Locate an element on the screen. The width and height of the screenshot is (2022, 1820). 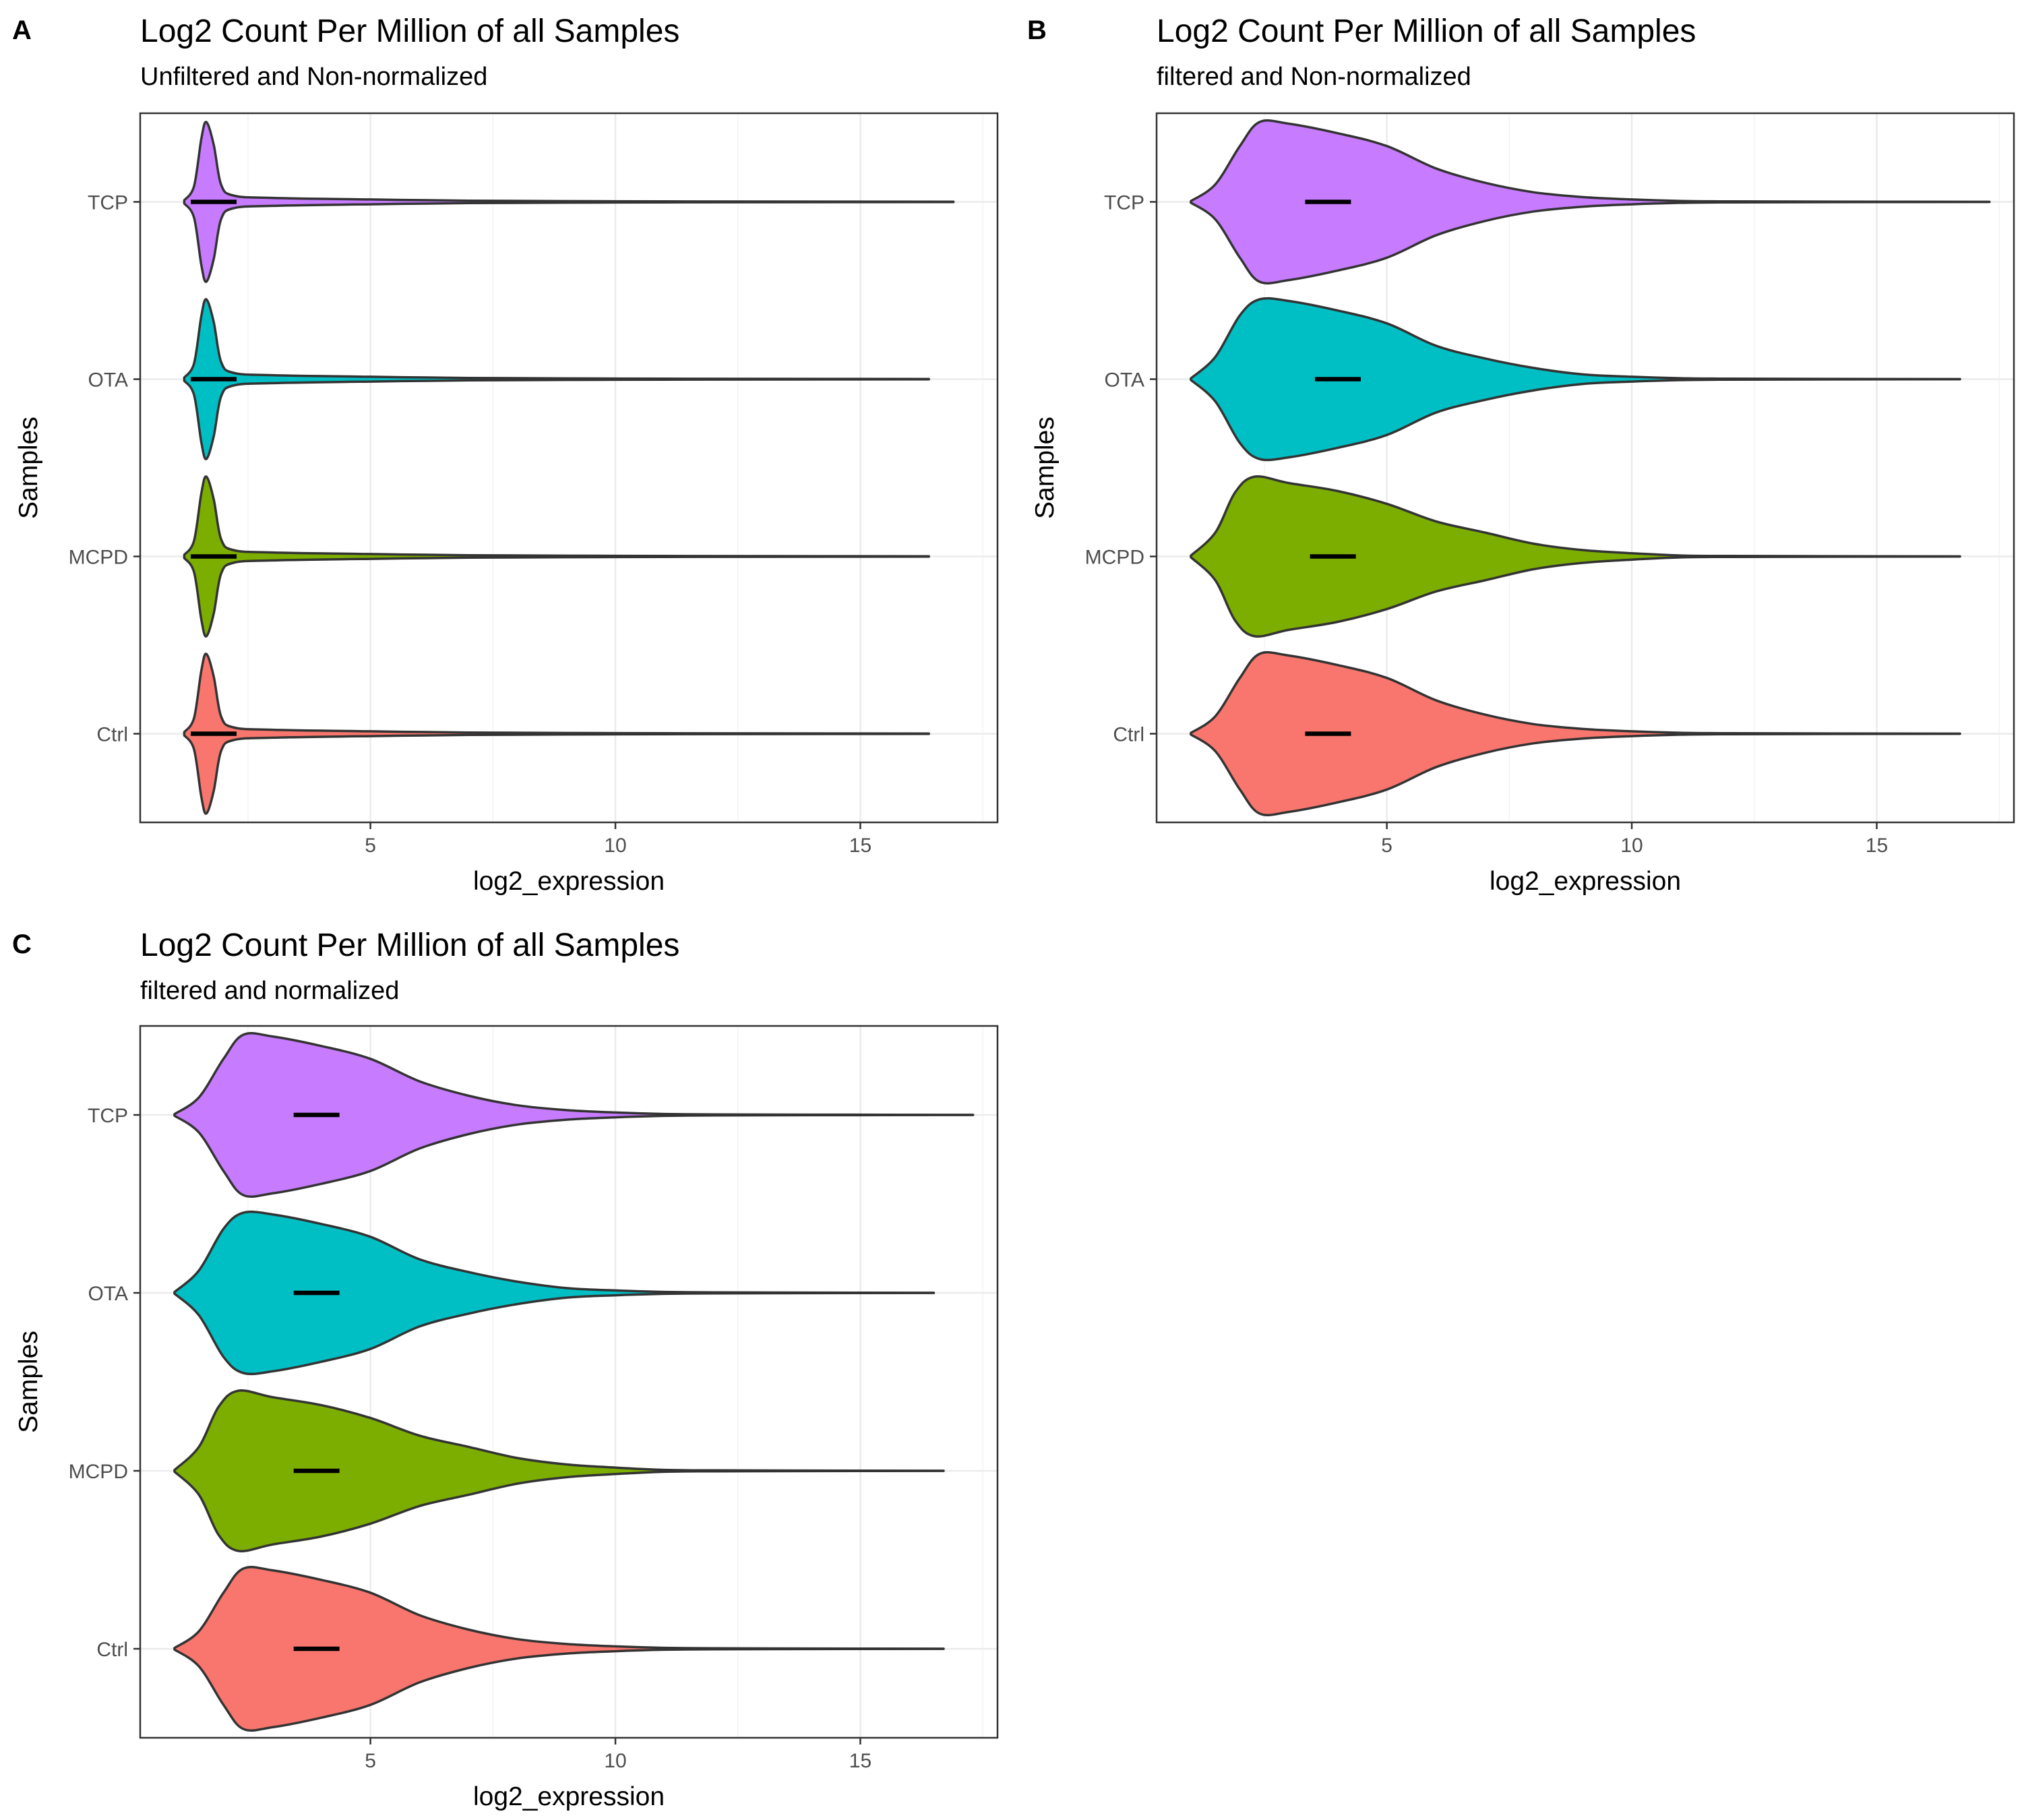
panel-b-y-axis-label: Samples is located at coordinates (1045, 468).